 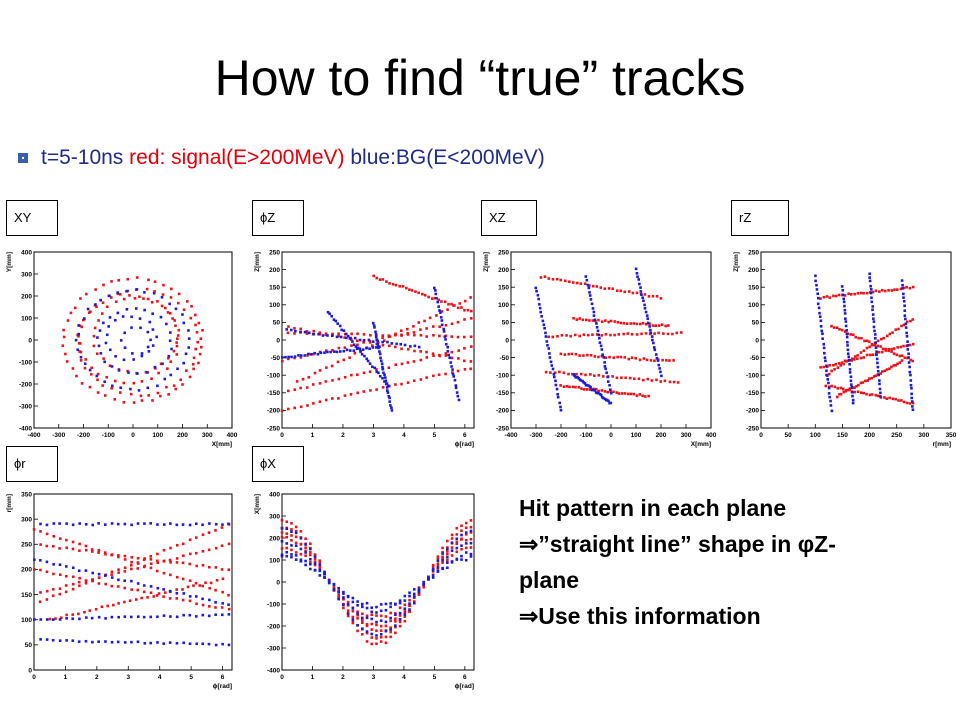 What do you see at coordinates (274, 252) in the screenshot?
I see `y-tick-label: 250` at bounding box center [274, 252].